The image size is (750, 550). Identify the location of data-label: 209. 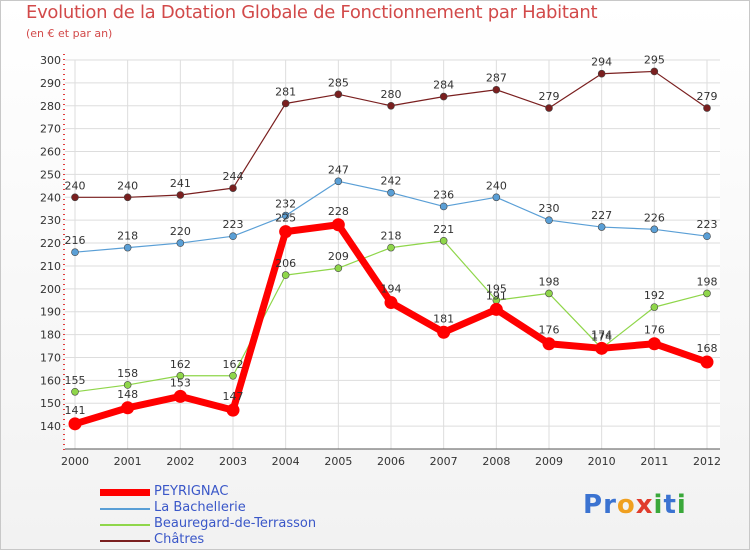
(338, 256).